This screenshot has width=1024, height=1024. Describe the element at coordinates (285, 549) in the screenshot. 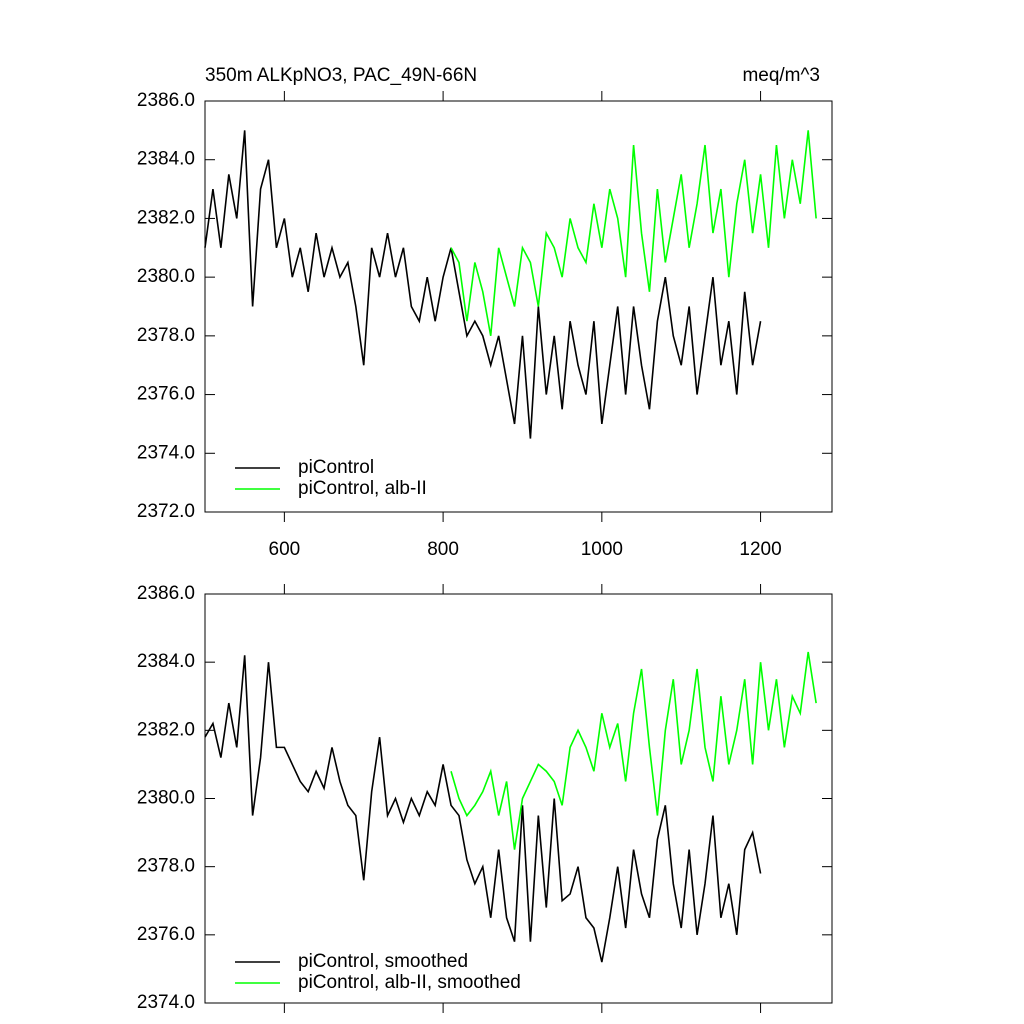

I see `x-tick-label: 600` at that location.